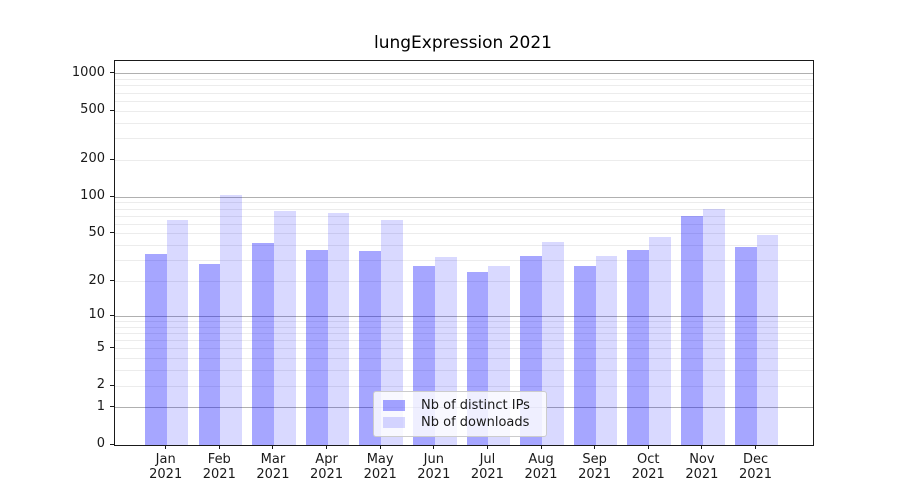  I want to click on x-tick-label: May 2021, so click(380, 467).